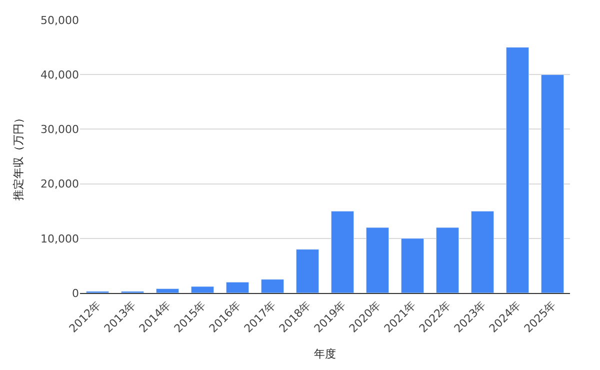  Describe the element at coordinates (59, 184) in the screenshot. I see `y-tick-label: 20,000` at that location.